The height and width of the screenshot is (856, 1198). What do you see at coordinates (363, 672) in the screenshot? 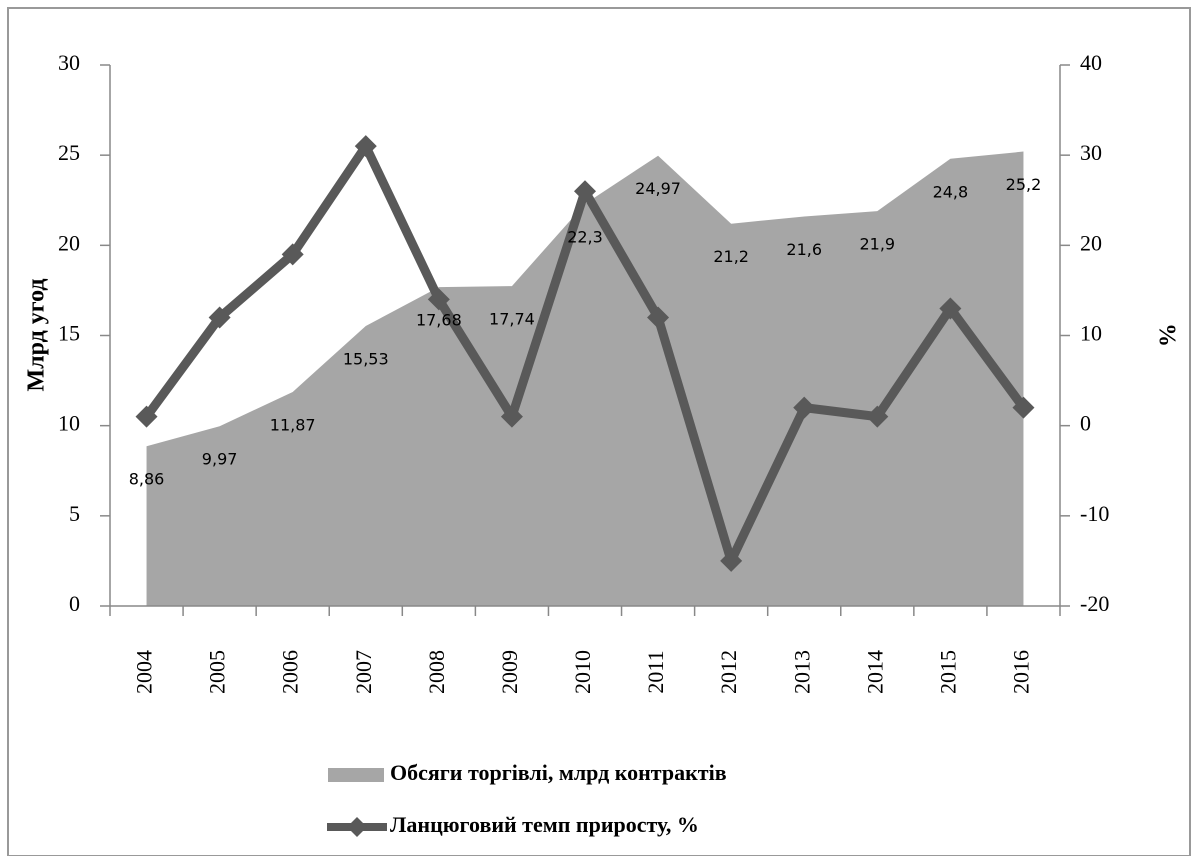
I see `x-tick-label: 2007` at bounding box center [363, 672].